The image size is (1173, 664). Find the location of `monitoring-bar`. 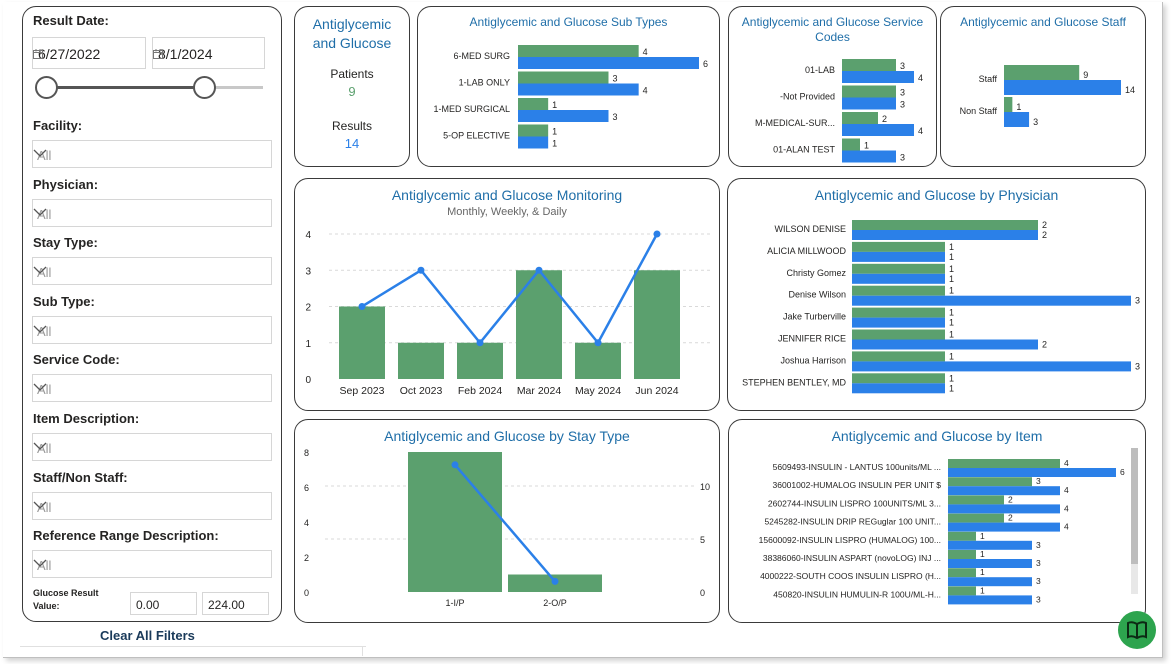

monitoring-bar is located at coordinates (539, 324).